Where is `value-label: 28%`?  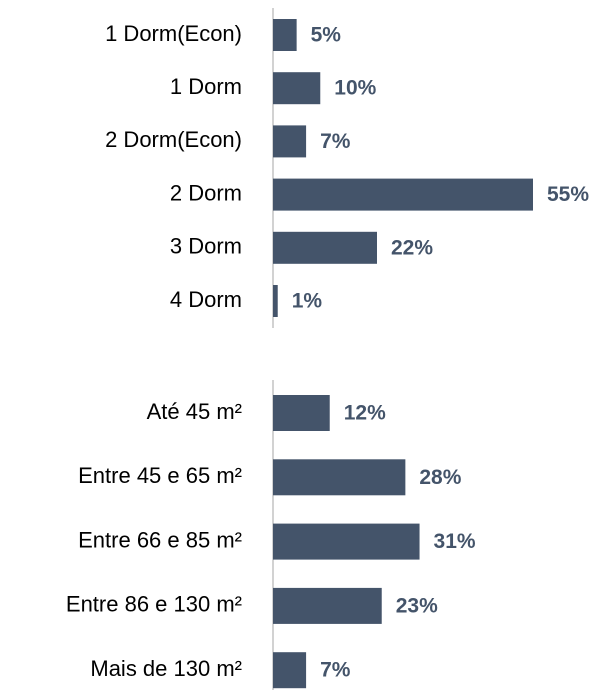
value-label: 28% is located at coordinates (440, 477).